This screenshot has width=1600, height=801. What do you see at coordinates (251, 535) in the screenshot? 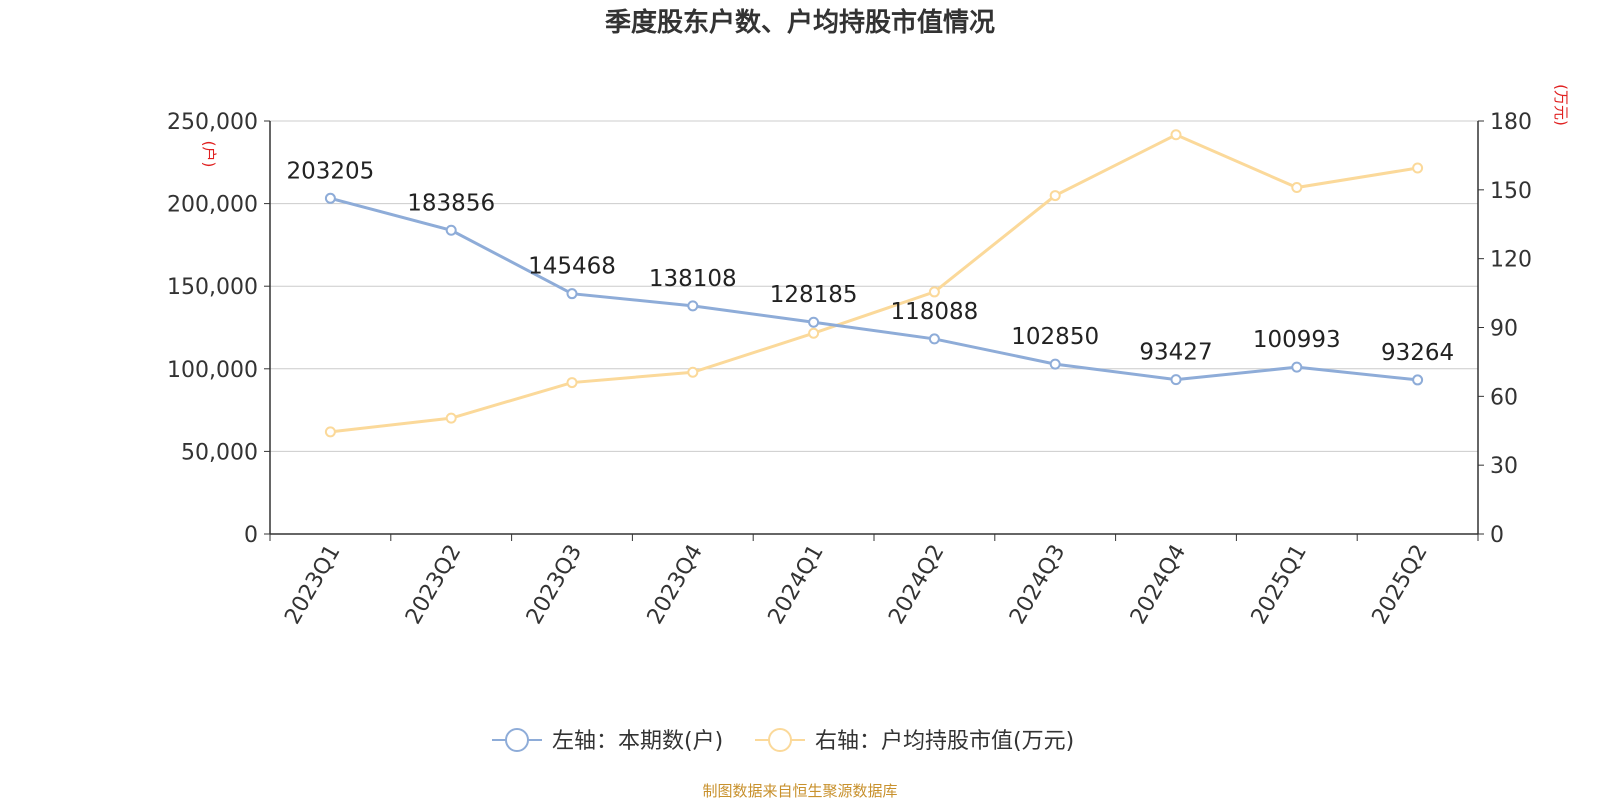
I see `left-axis-tick-label: 0` at bounding box center [251, 535].